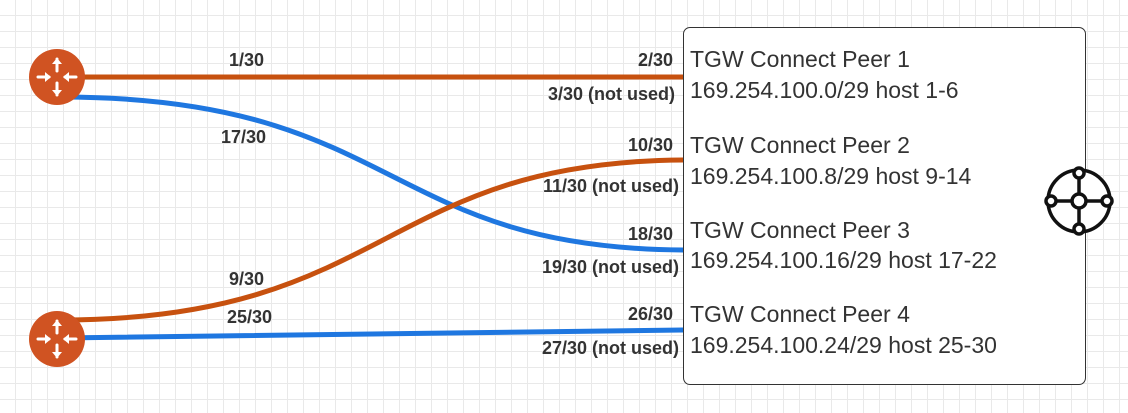  I want to click on link-router2-peer4, so click(371, 334).